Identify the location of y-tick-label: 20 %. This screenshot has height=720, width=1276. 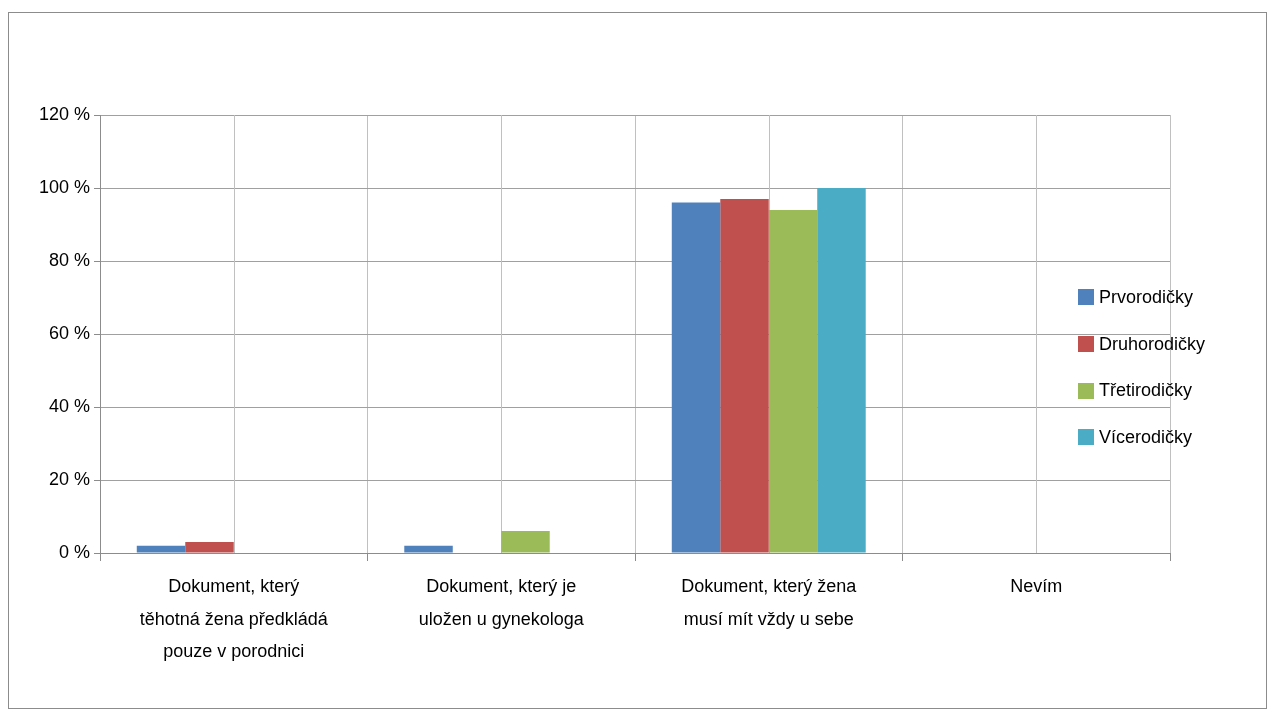
(69, 478).